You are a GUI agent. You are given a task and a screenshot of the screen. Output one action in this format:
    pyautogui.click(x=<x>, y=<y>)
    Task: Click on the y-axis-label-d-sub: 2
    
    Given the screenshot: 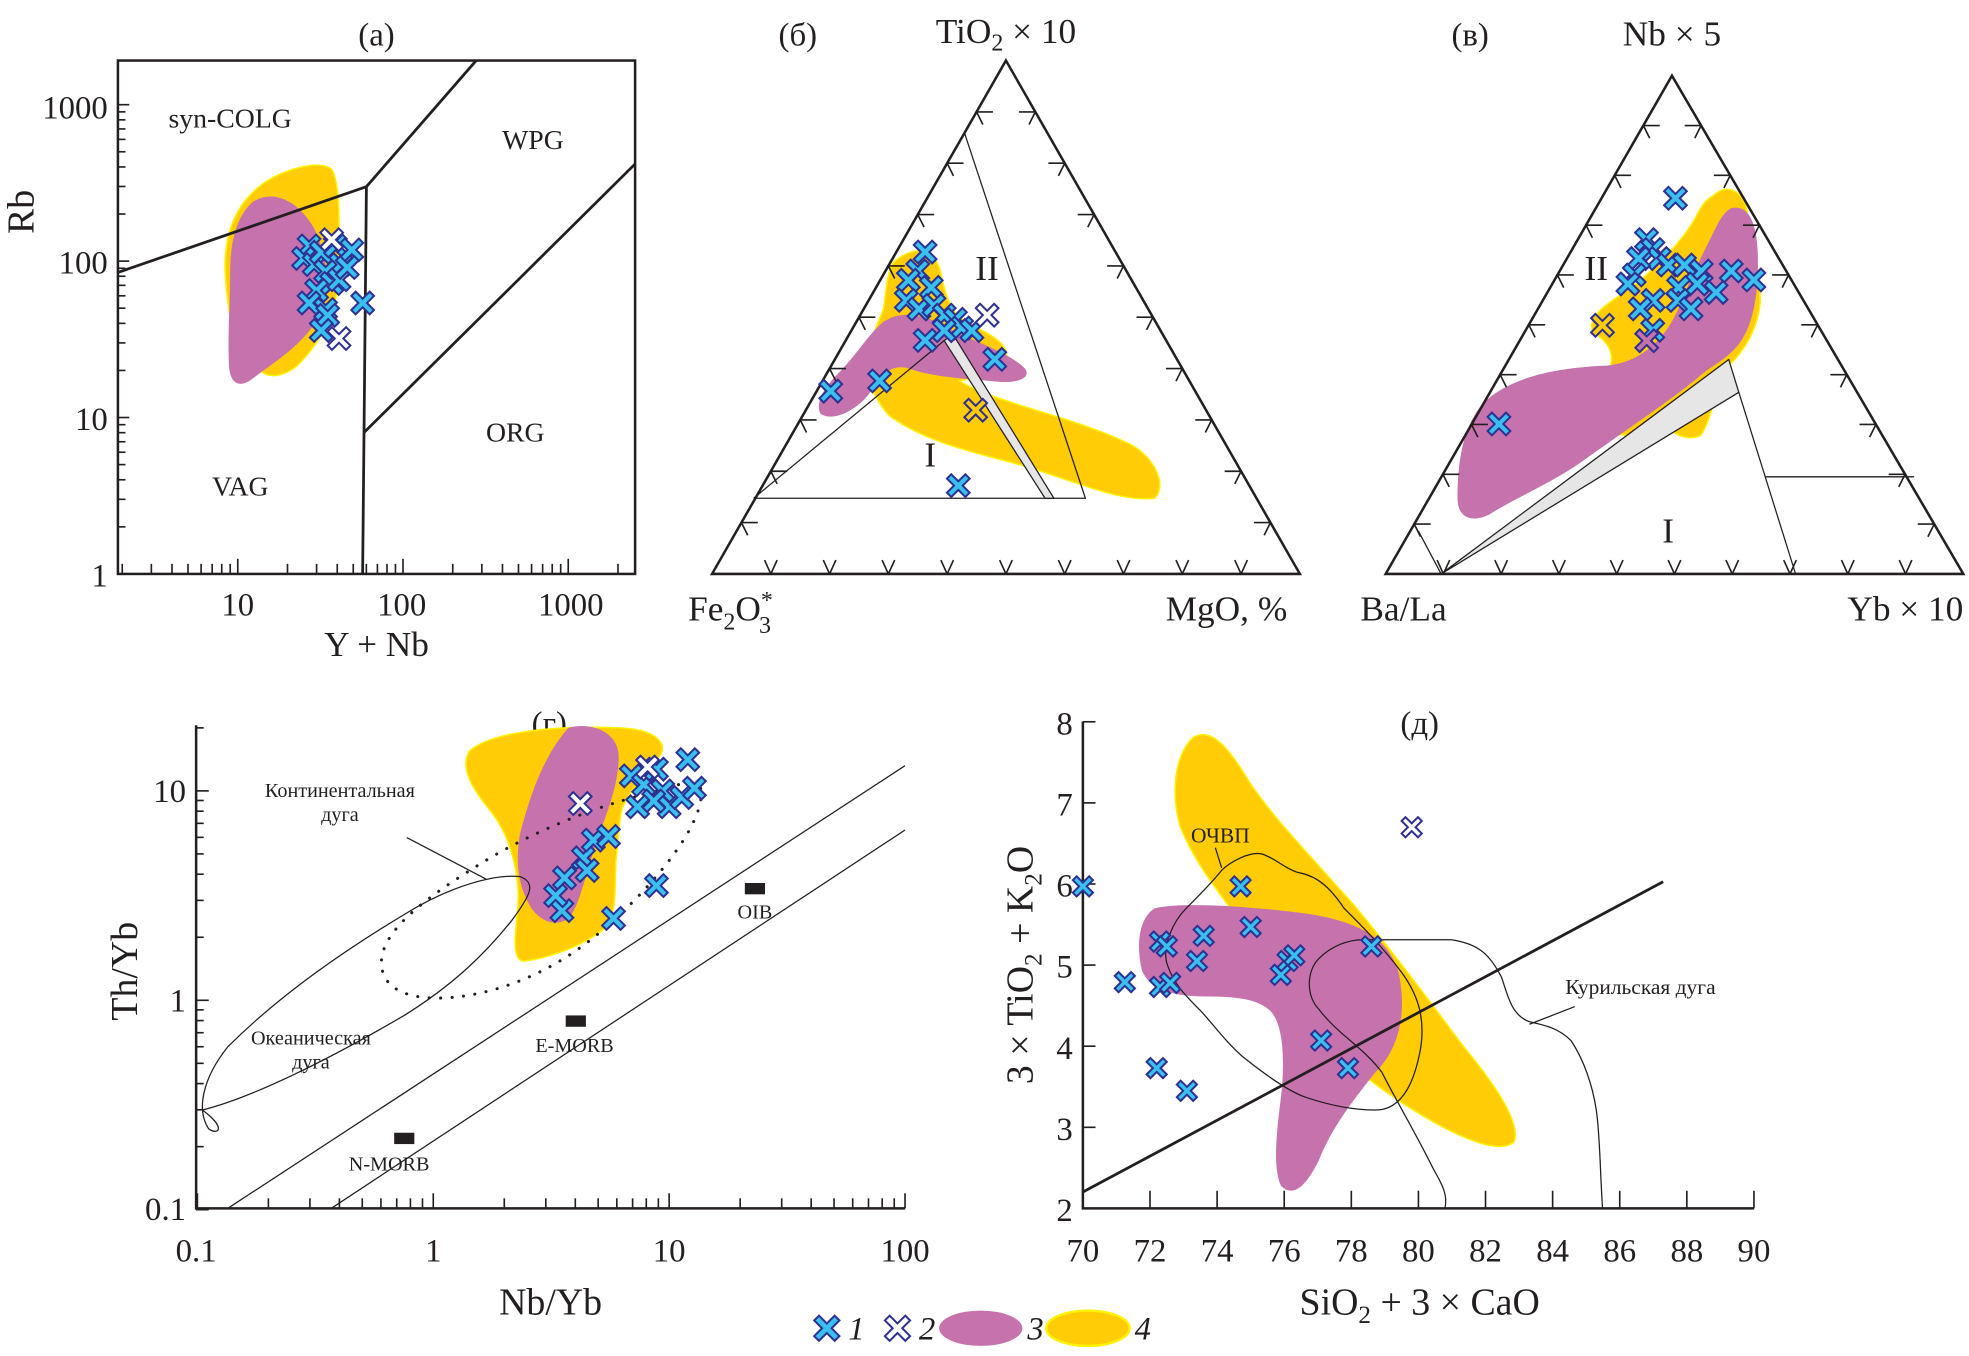 What is the action you would take?
    pyautogui.click(x=1033, y=959)
    